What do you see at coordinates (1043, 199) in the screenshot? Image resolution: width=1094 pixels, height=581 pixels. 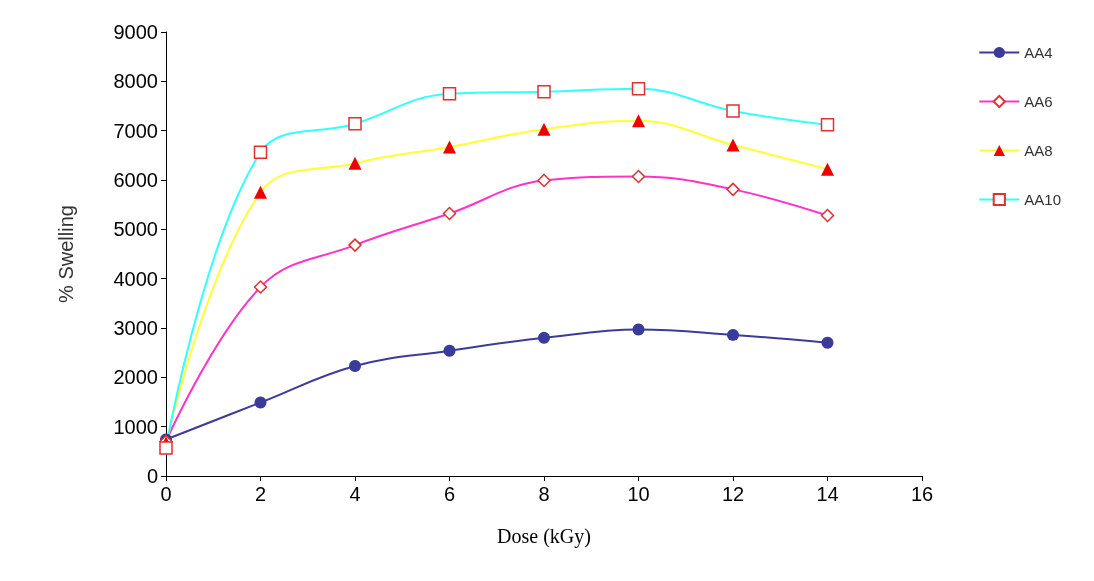 I see `legend-label: AA10` at bounding box center [1043, 199].